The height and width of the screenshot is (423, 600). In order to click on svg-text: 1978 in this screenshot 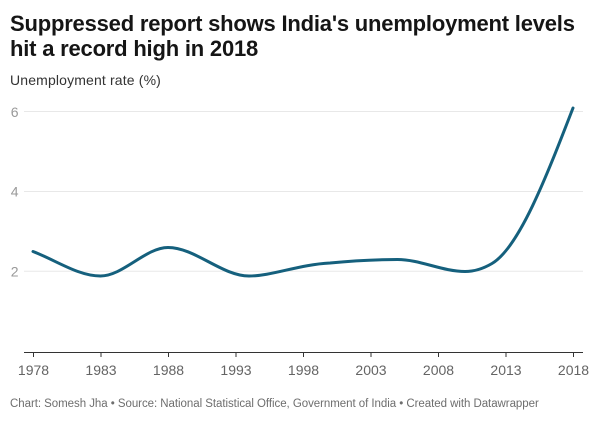, I will do `click(33, 370)`.